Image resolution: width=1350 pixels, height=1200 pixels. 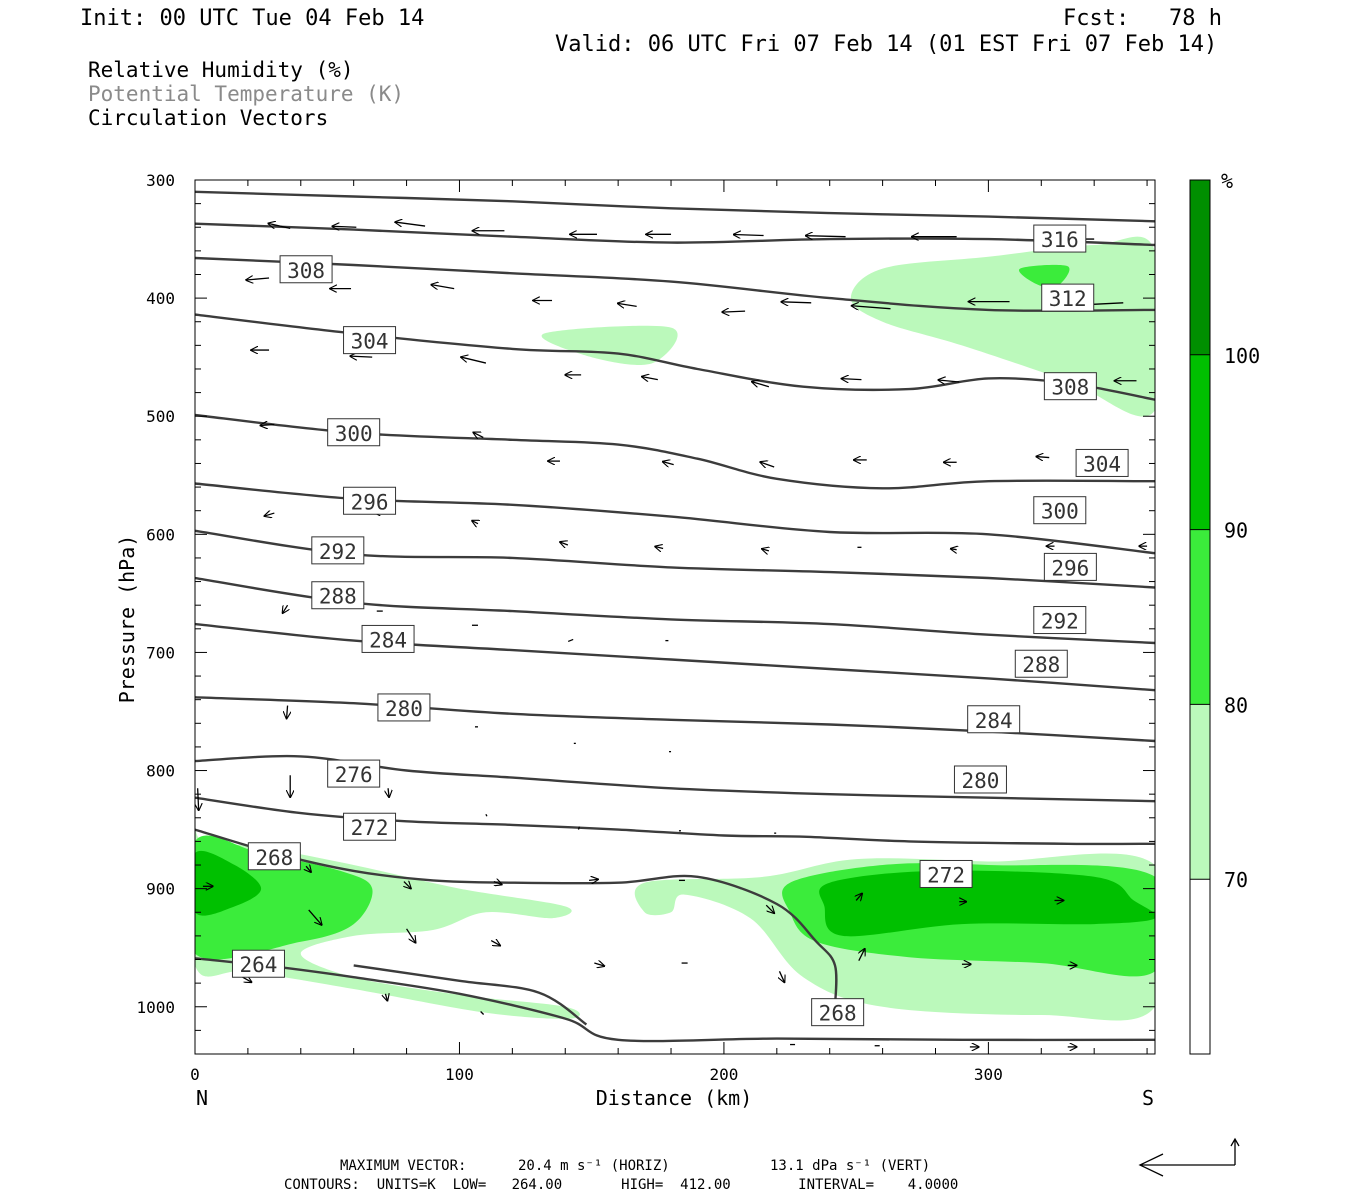 I want to click on x-left-end-label: N, so click(x=202, y=1098).